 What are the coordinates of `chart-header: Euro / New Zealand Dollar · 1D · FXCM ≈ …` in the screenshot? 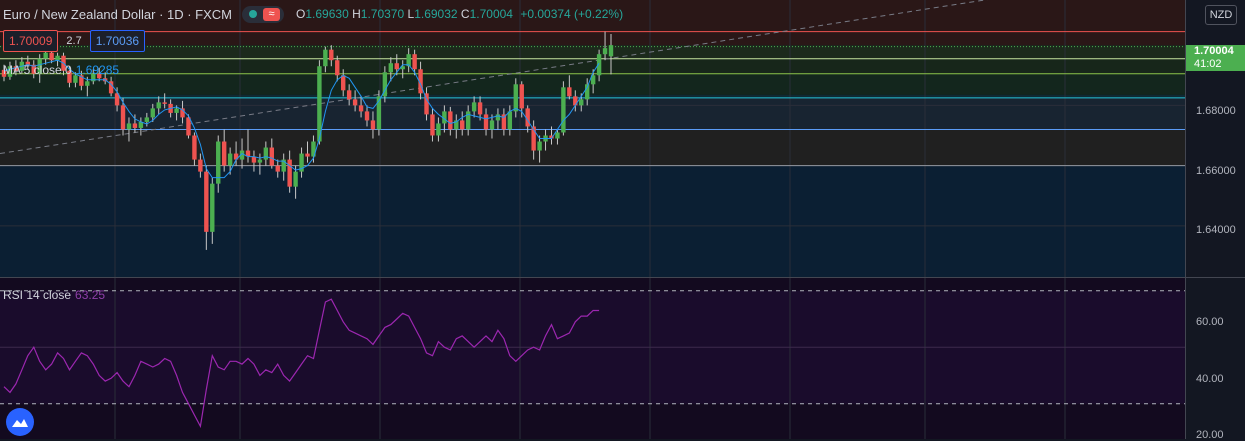 It's located at (311, 14).